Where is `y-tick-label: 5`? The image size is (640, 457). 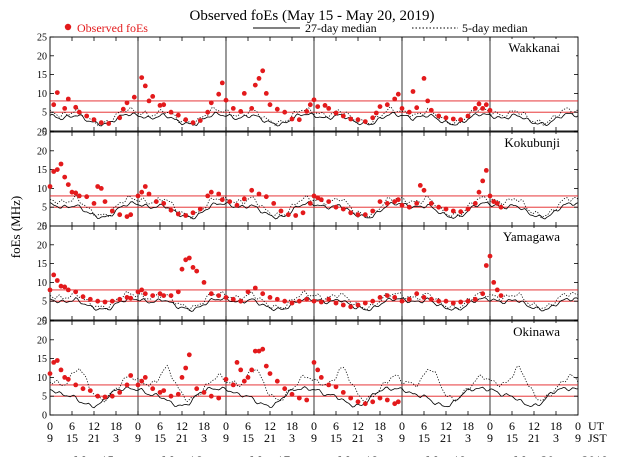
y-tick-label: 5 is located at coordinates (44, 397).